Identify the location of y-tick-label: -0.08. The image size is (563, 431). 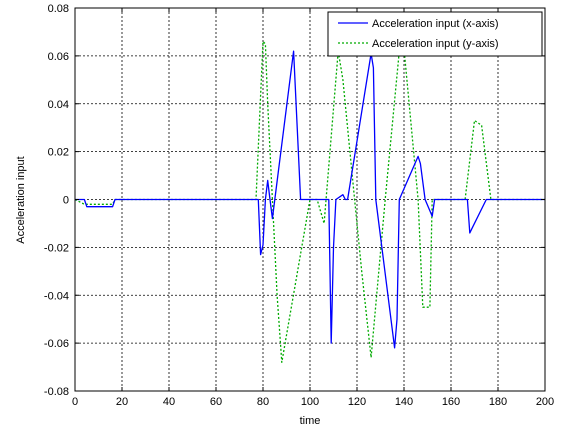
(56, 392).